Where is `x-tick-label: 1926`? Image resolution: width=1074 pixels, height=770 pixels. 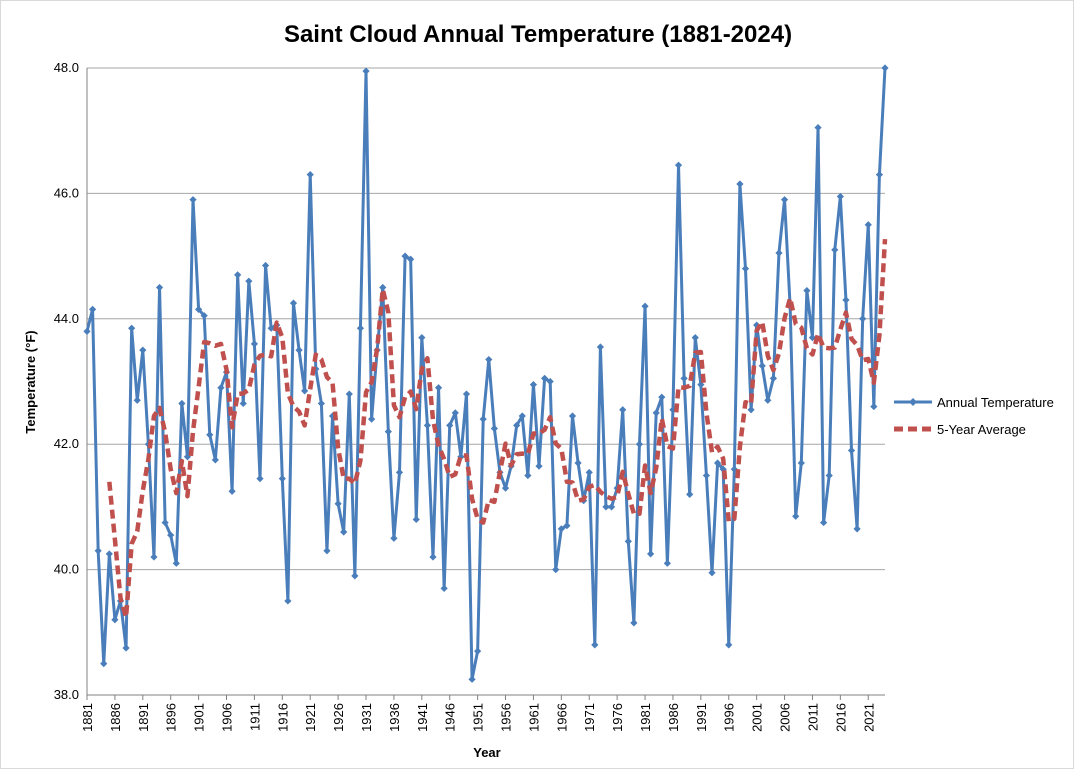
x-tick-label: 1926 is located at coordinates (338, 717).